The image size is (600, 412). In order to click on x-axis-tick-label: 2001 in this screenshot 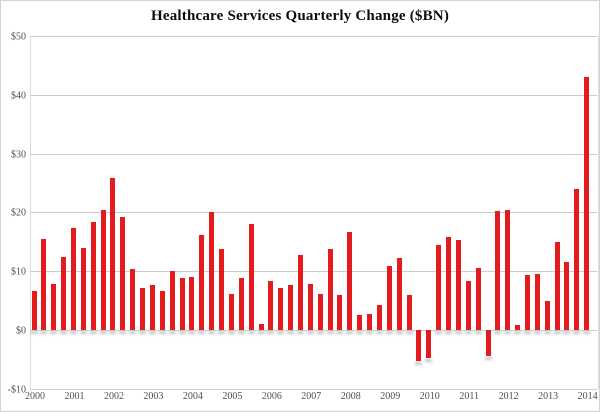, I will do `click(74, 396)`.